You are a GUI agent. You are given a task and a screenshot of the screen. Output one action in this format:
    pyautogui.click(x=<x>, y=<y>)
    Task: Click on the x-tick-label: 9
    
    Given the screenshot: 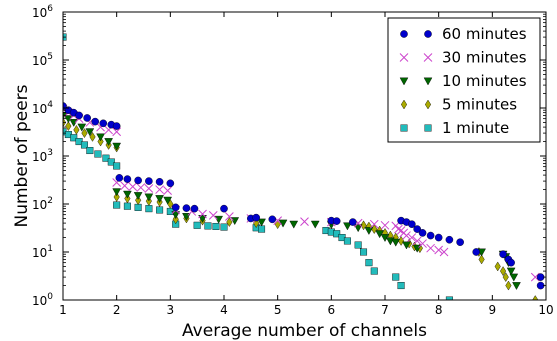 What is the action you would take?
    pyautogui.click(x=493, y=310)
    